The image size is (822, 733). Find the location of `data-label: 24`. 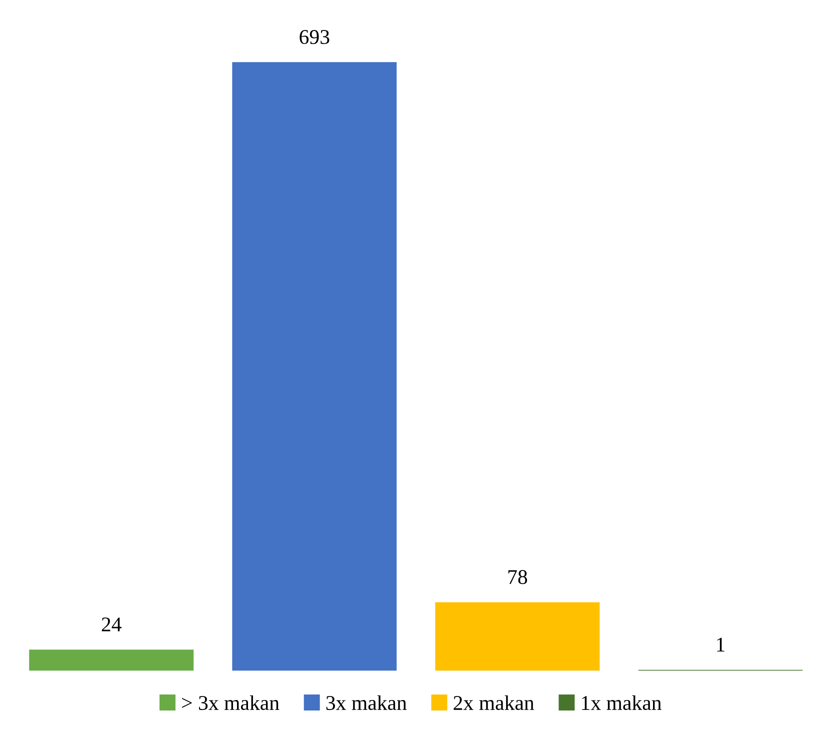

data-label: 24 is located at coordinates (112, 625).